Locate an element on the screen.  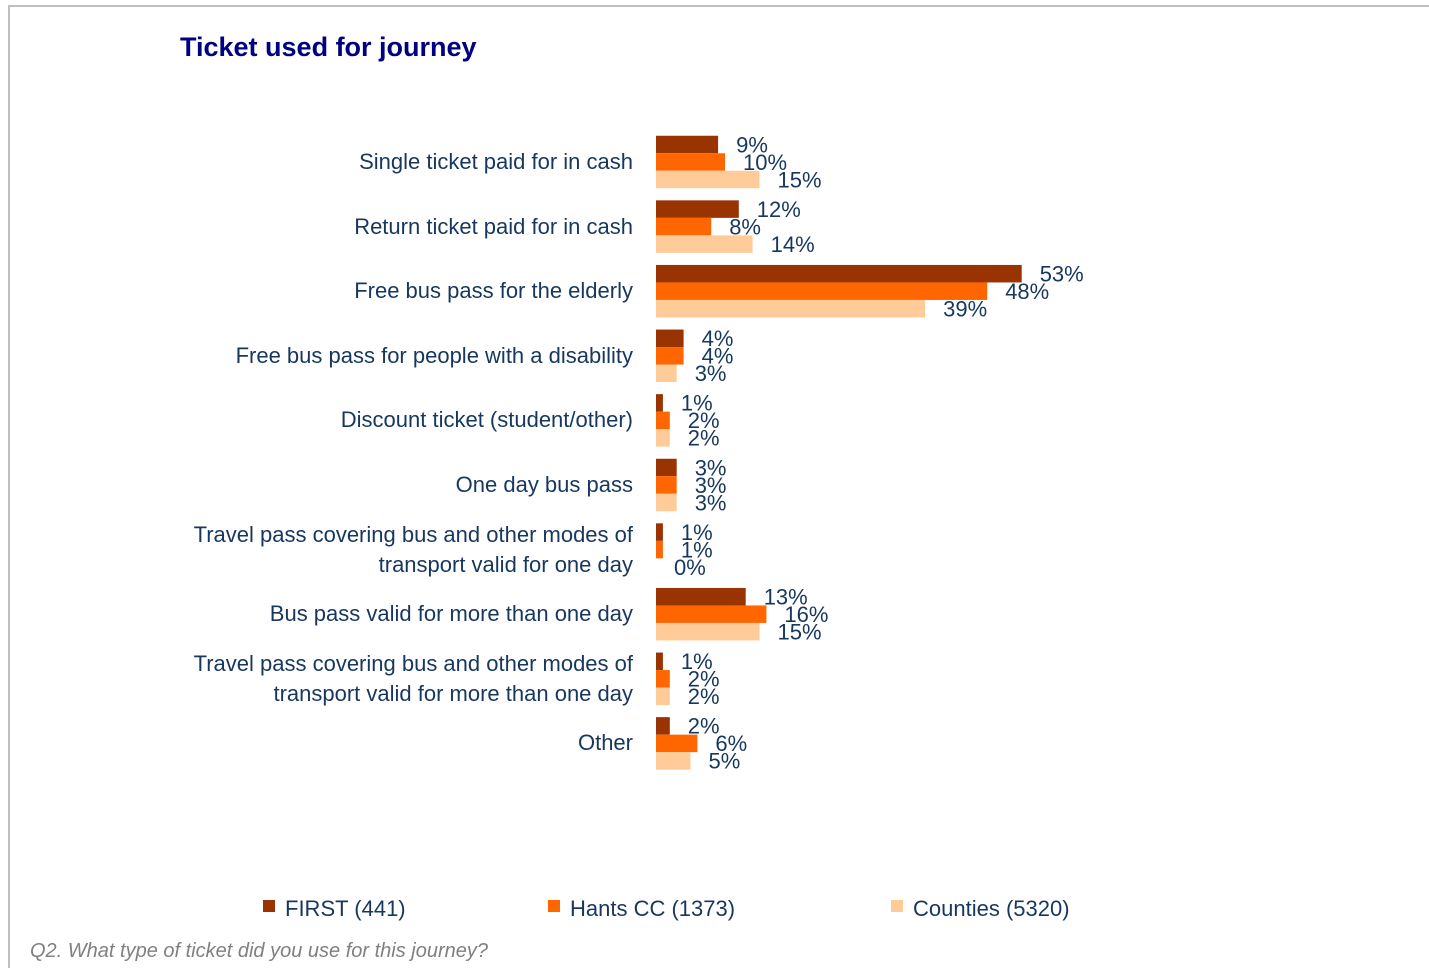
category-label: Return ticket paid for in cash is located at coordinates (493, 226).